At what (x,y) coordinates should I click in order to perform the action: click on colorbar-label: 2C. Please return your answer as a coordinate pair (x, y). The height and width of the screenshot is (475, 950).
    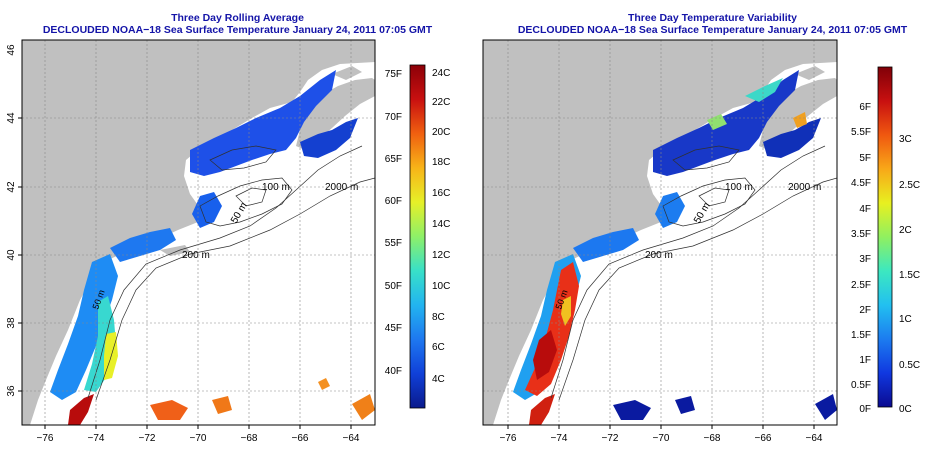
    Looking at the image, I should click on (905, 230).